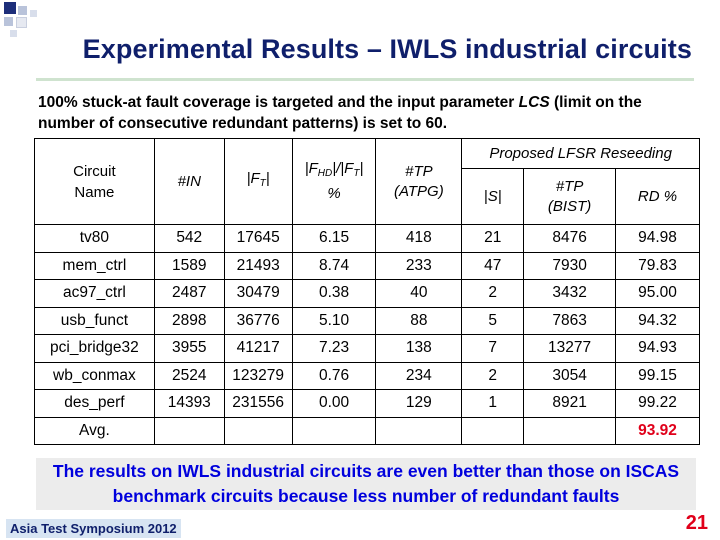  What do you see at coordinates (258, 348) in the screenshot?
I see `cell-ft: 41217` at bounding box center [258, 348].